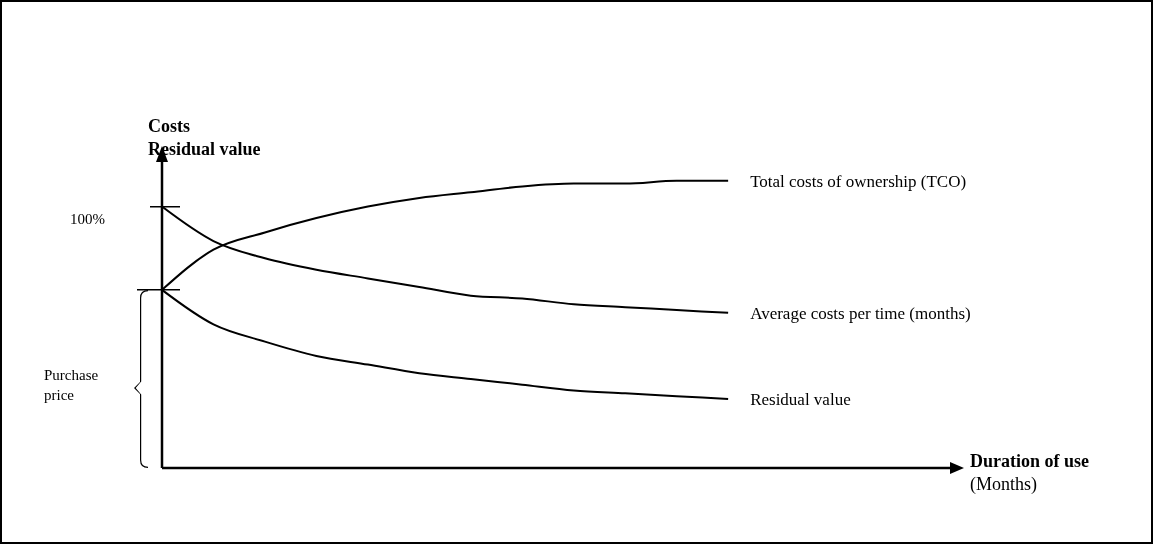 This screenshot has height=544, width=1153. I want to click on text: 100%, so click(87, 219).